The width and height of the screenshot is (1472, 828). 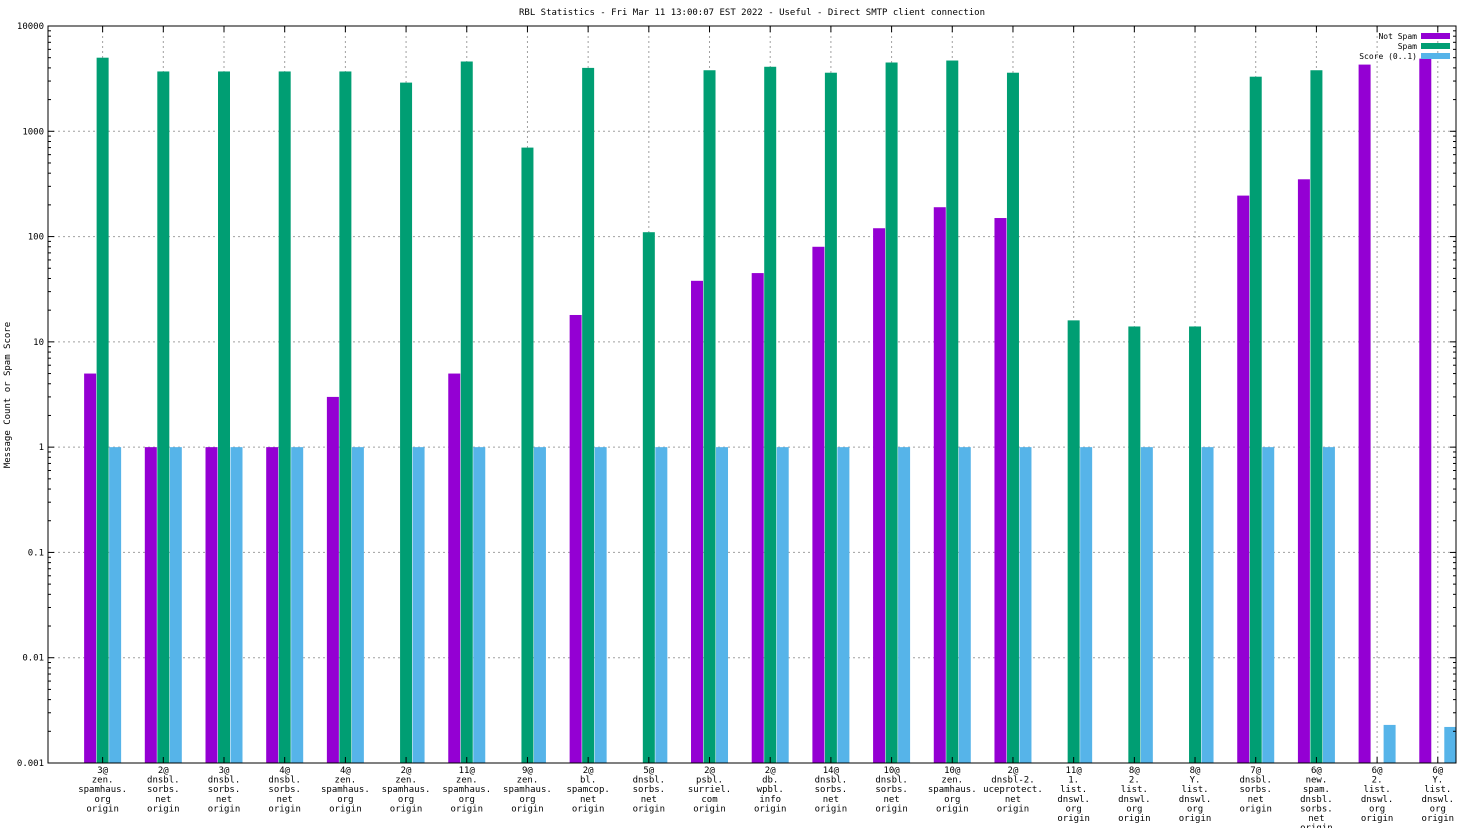 I want to click on x-tick-label: 4@ dnsbl. sorbs. net origin, so click(x=284, y=790).